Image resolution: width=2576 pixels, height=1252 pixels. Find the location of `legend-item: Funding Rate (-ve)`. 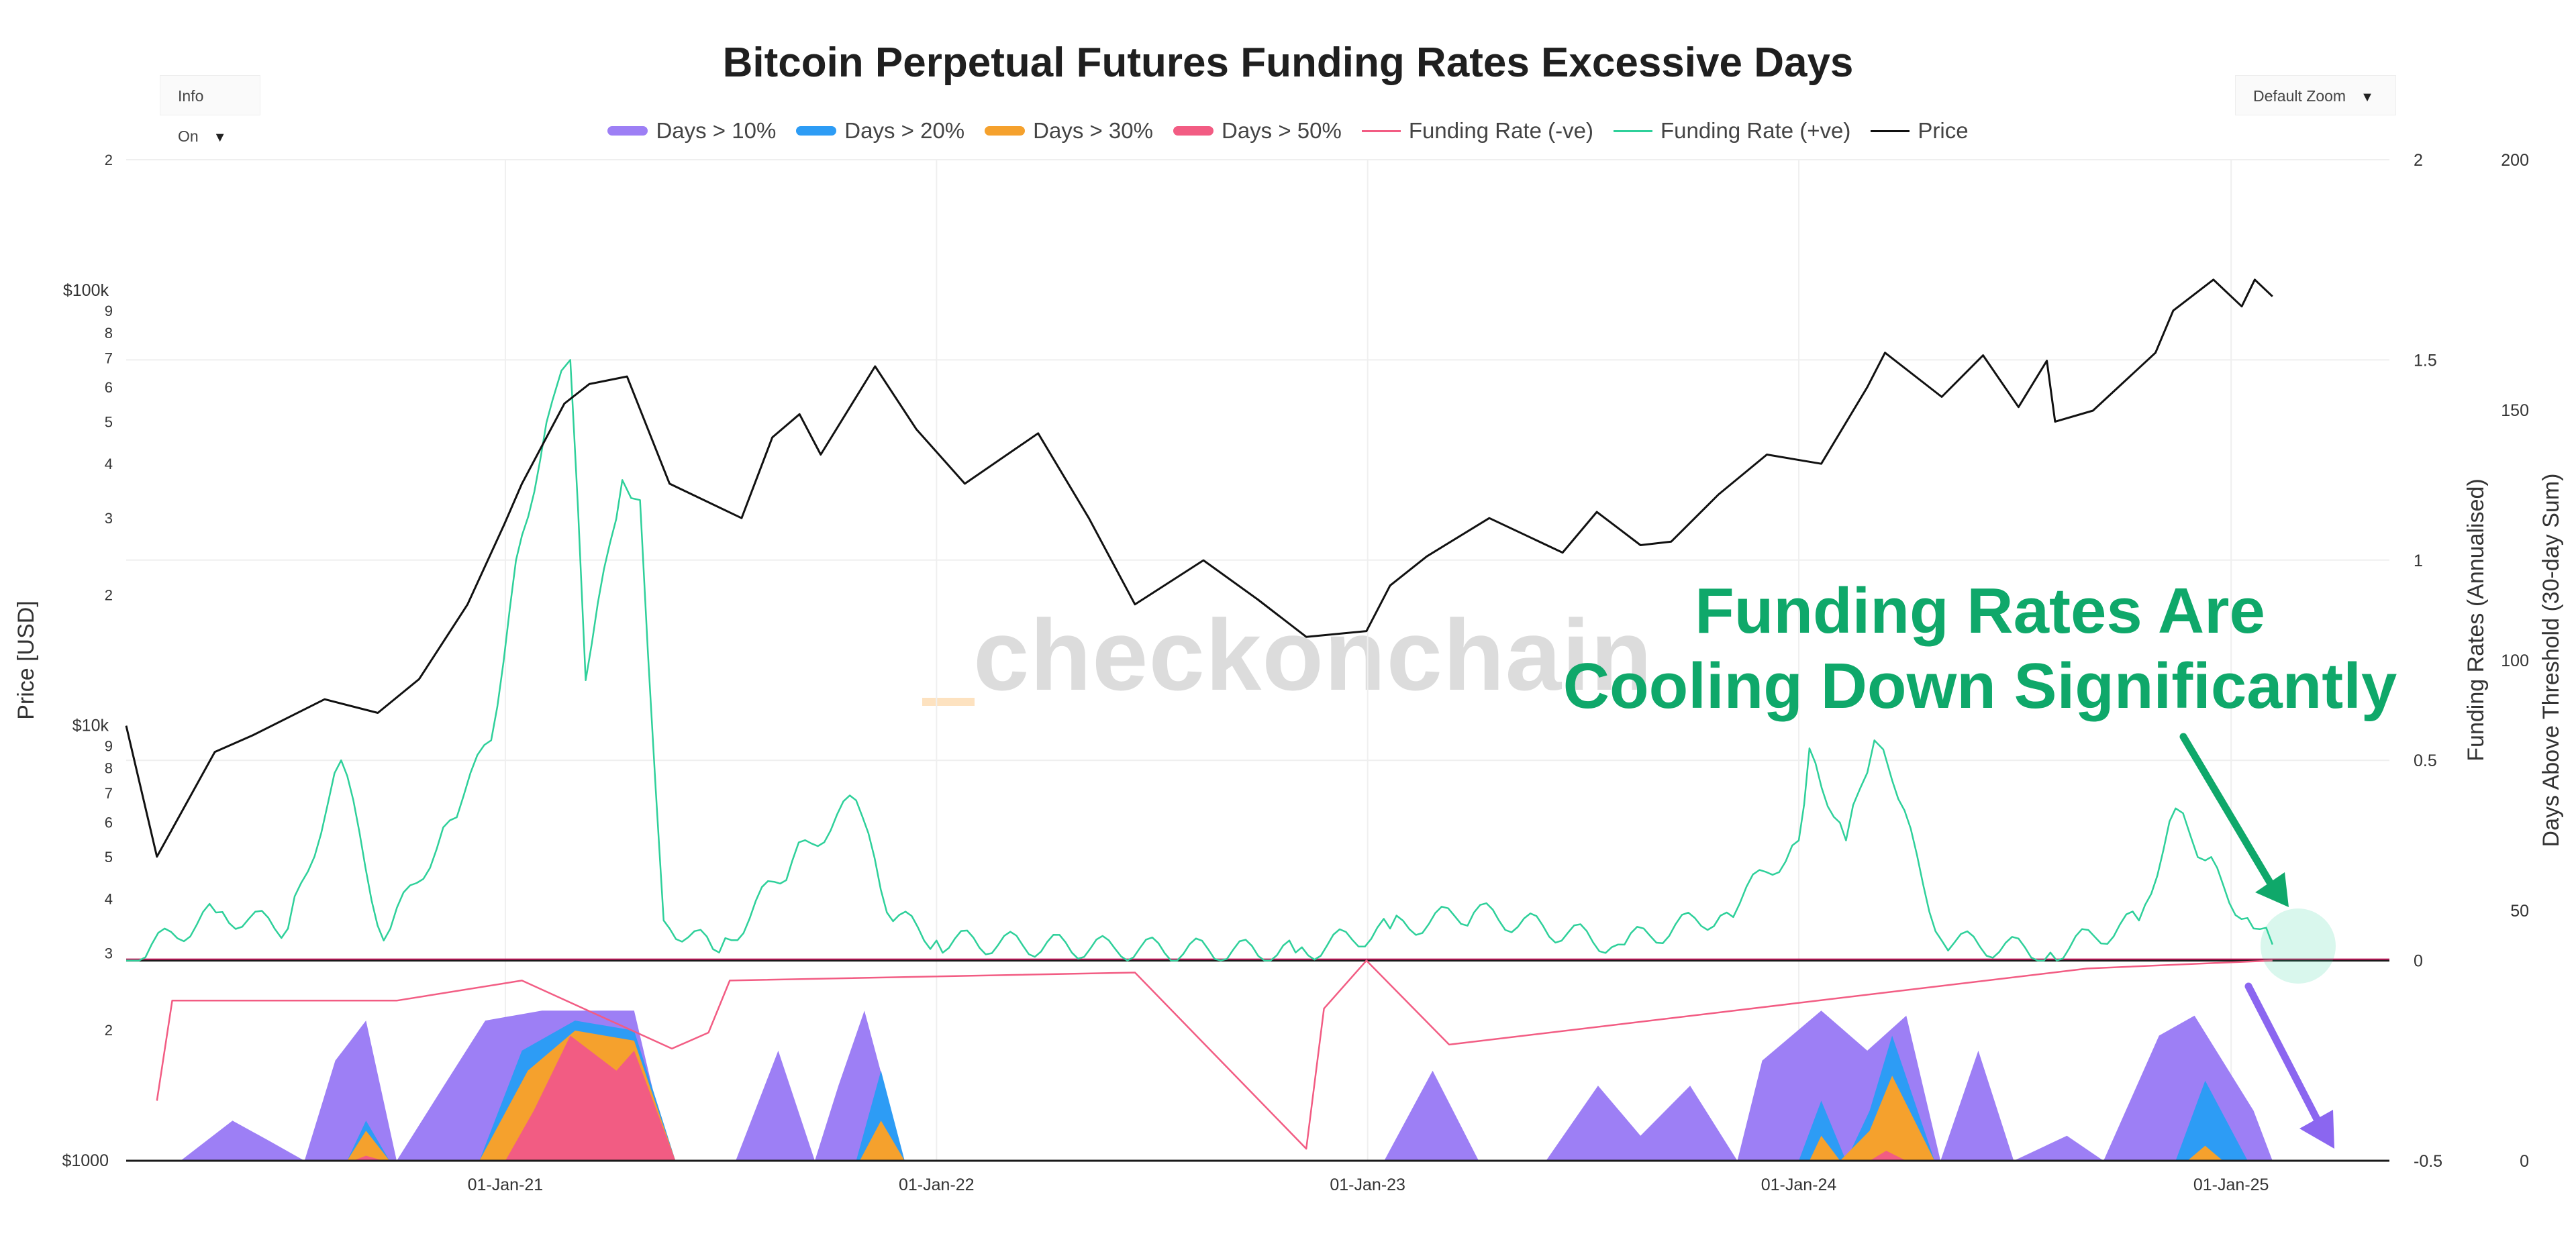

legend-item: Funding Rate (-ve) is located at coordinates (1477, 131).